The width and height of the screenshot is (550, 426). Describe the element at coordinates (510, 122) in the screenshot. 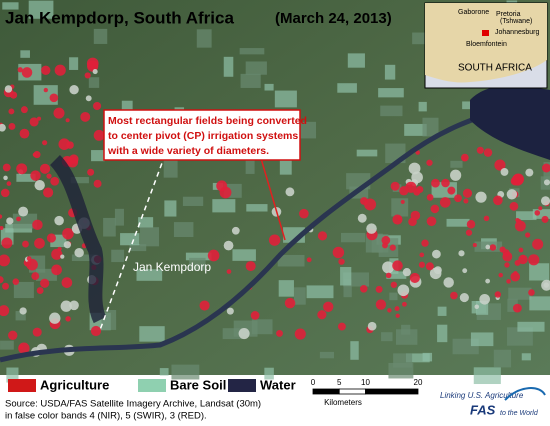

I see `water-body` at that location.